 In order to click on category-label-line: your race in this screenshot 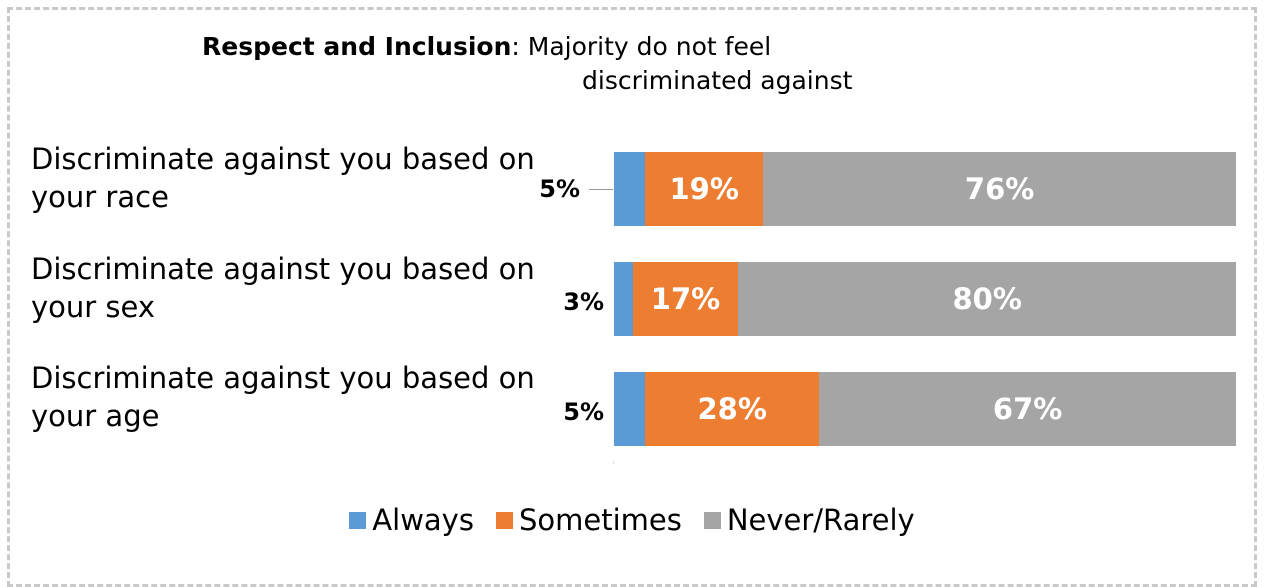, I will do `click(100, 197)`.